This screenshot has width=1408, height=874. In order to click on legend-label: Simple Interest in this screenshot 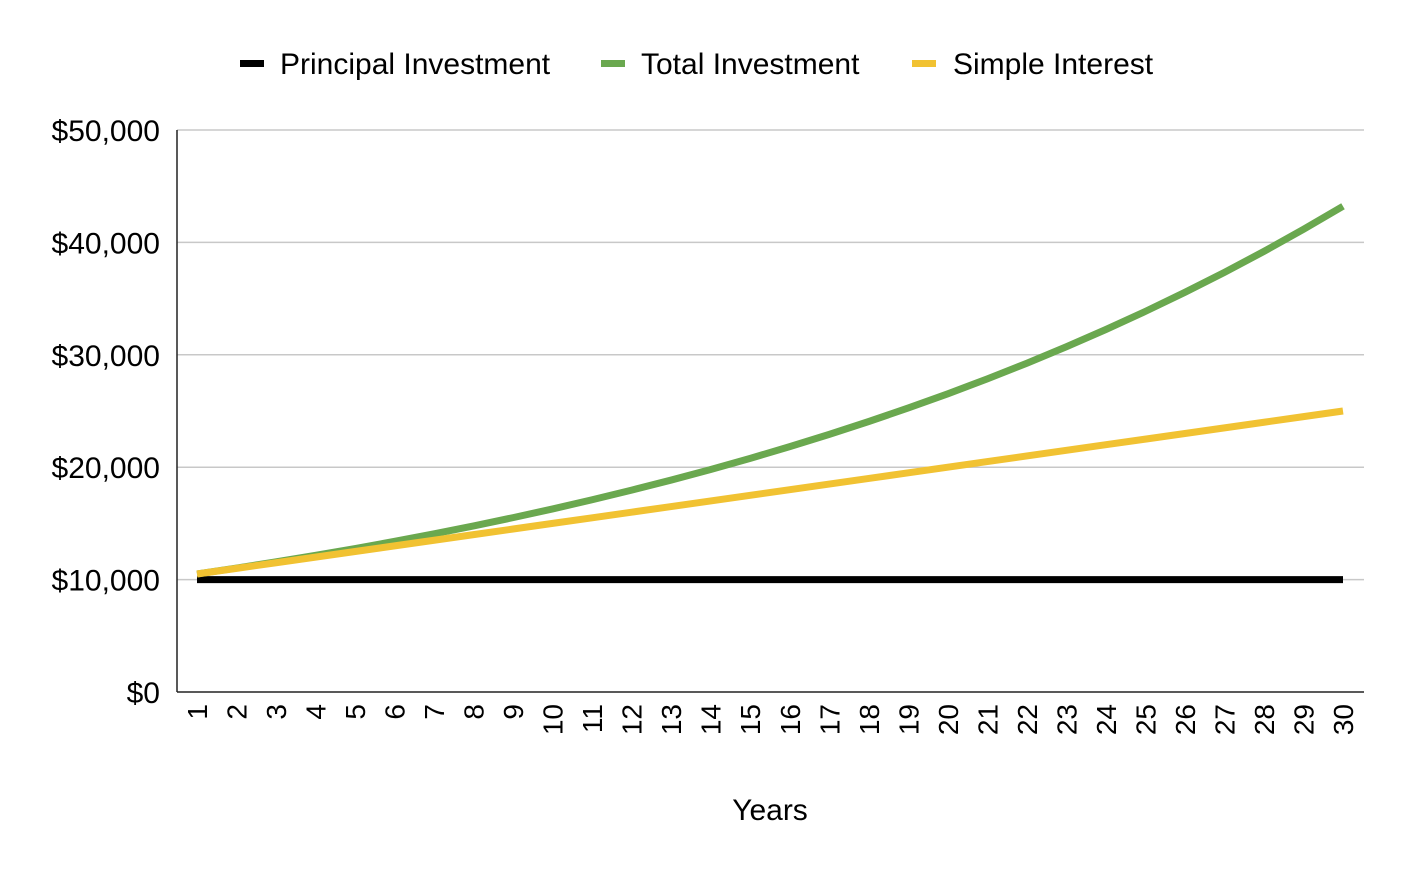, I will do `click(1053, 64)`.